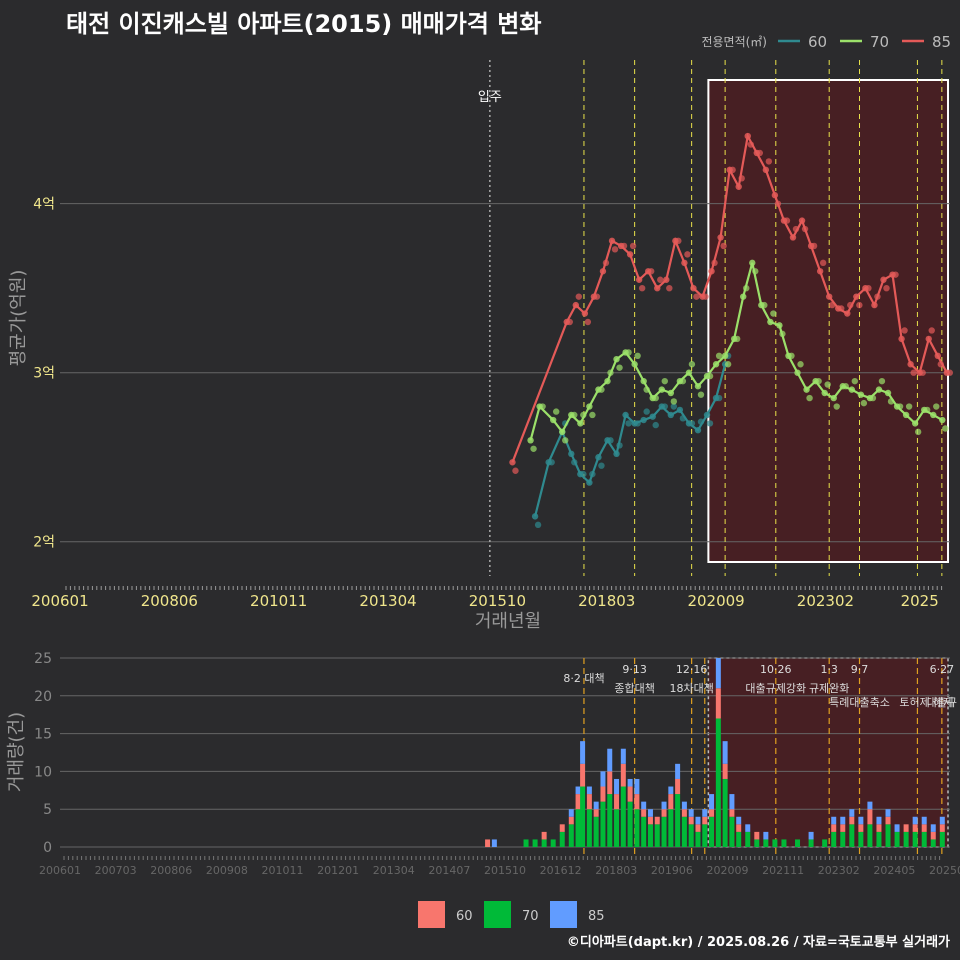 The width and height of the screenshot is (960, 960). Describe the element at coordinates (588, 322) in the screenshot. I see `point-85-3-b` at that location.